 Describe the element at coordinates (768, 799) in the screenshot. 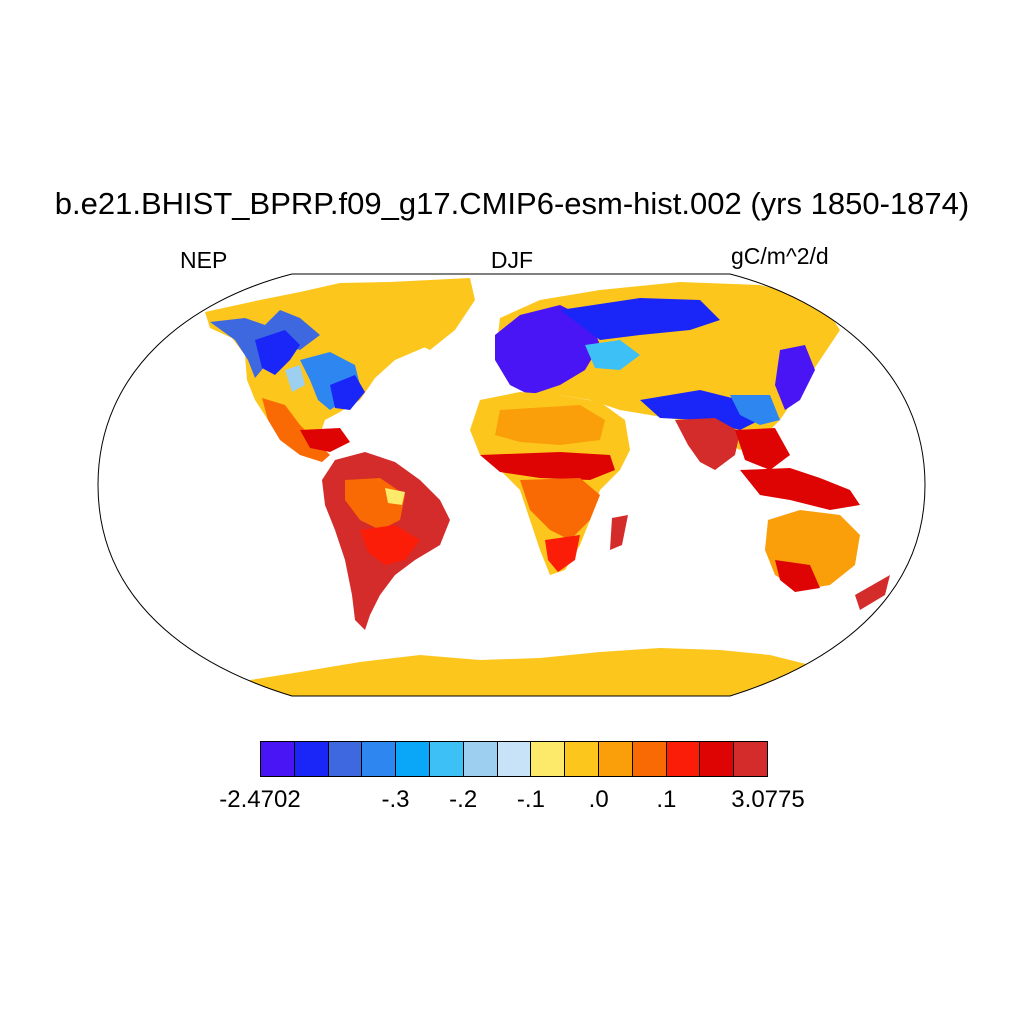

I see `colorbar-tick-label: 3.0775` at that location.